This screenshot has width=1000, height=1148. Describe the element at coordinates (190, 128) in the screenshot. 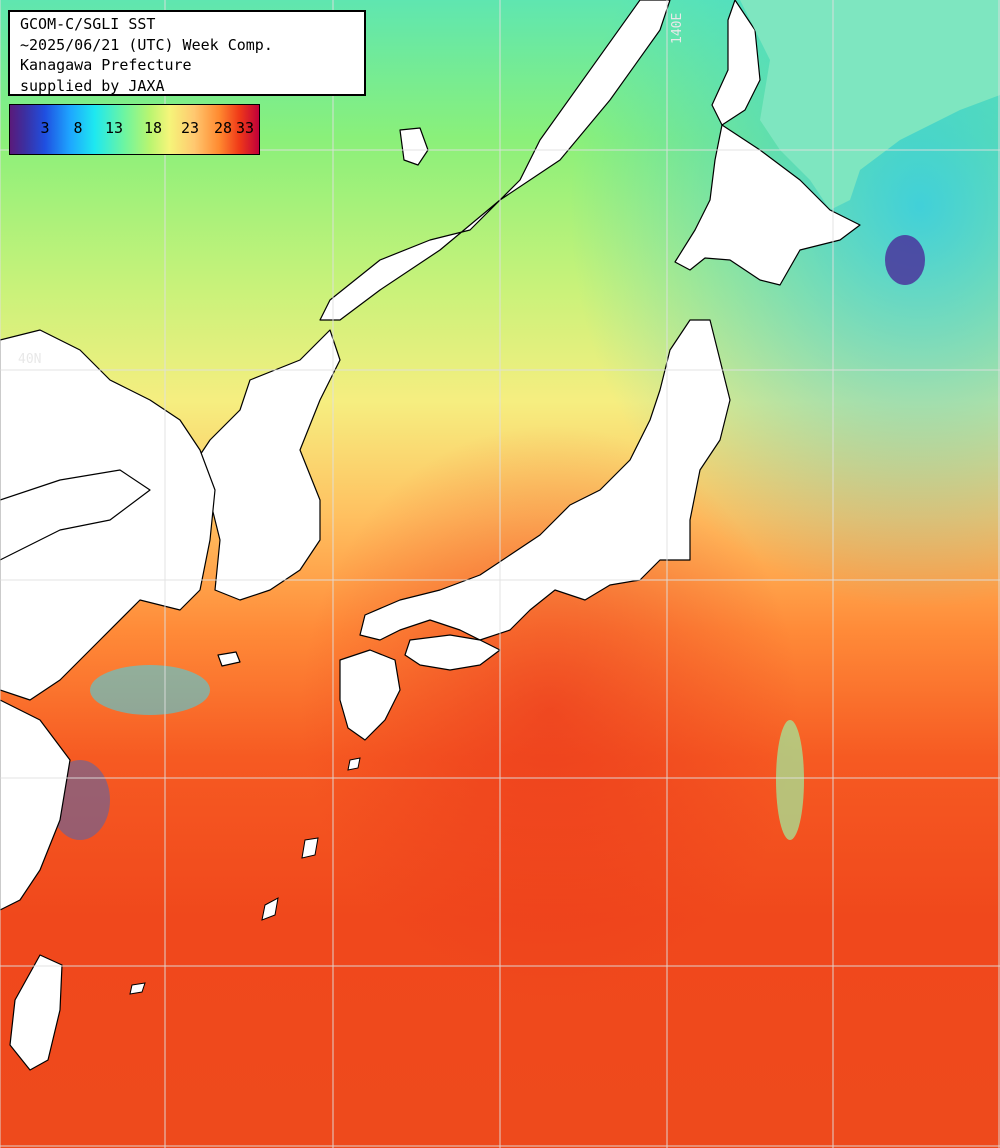

I see `colorbar-tick: 23` at that location.